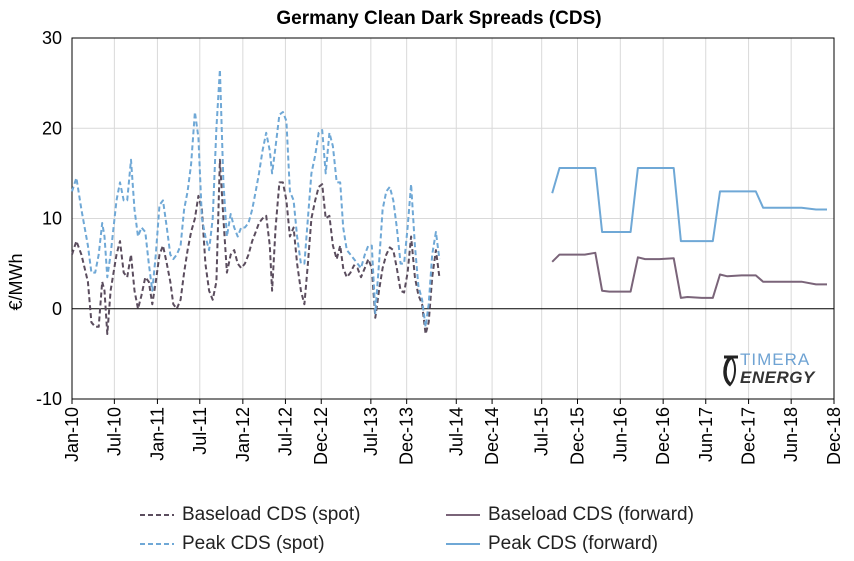 This screenshot has width=854, height=561. What do you see at coordinates (243, 434) in the screenshot?
I see `x-tick-label: Jan-12` at bounding box center [243, 434].